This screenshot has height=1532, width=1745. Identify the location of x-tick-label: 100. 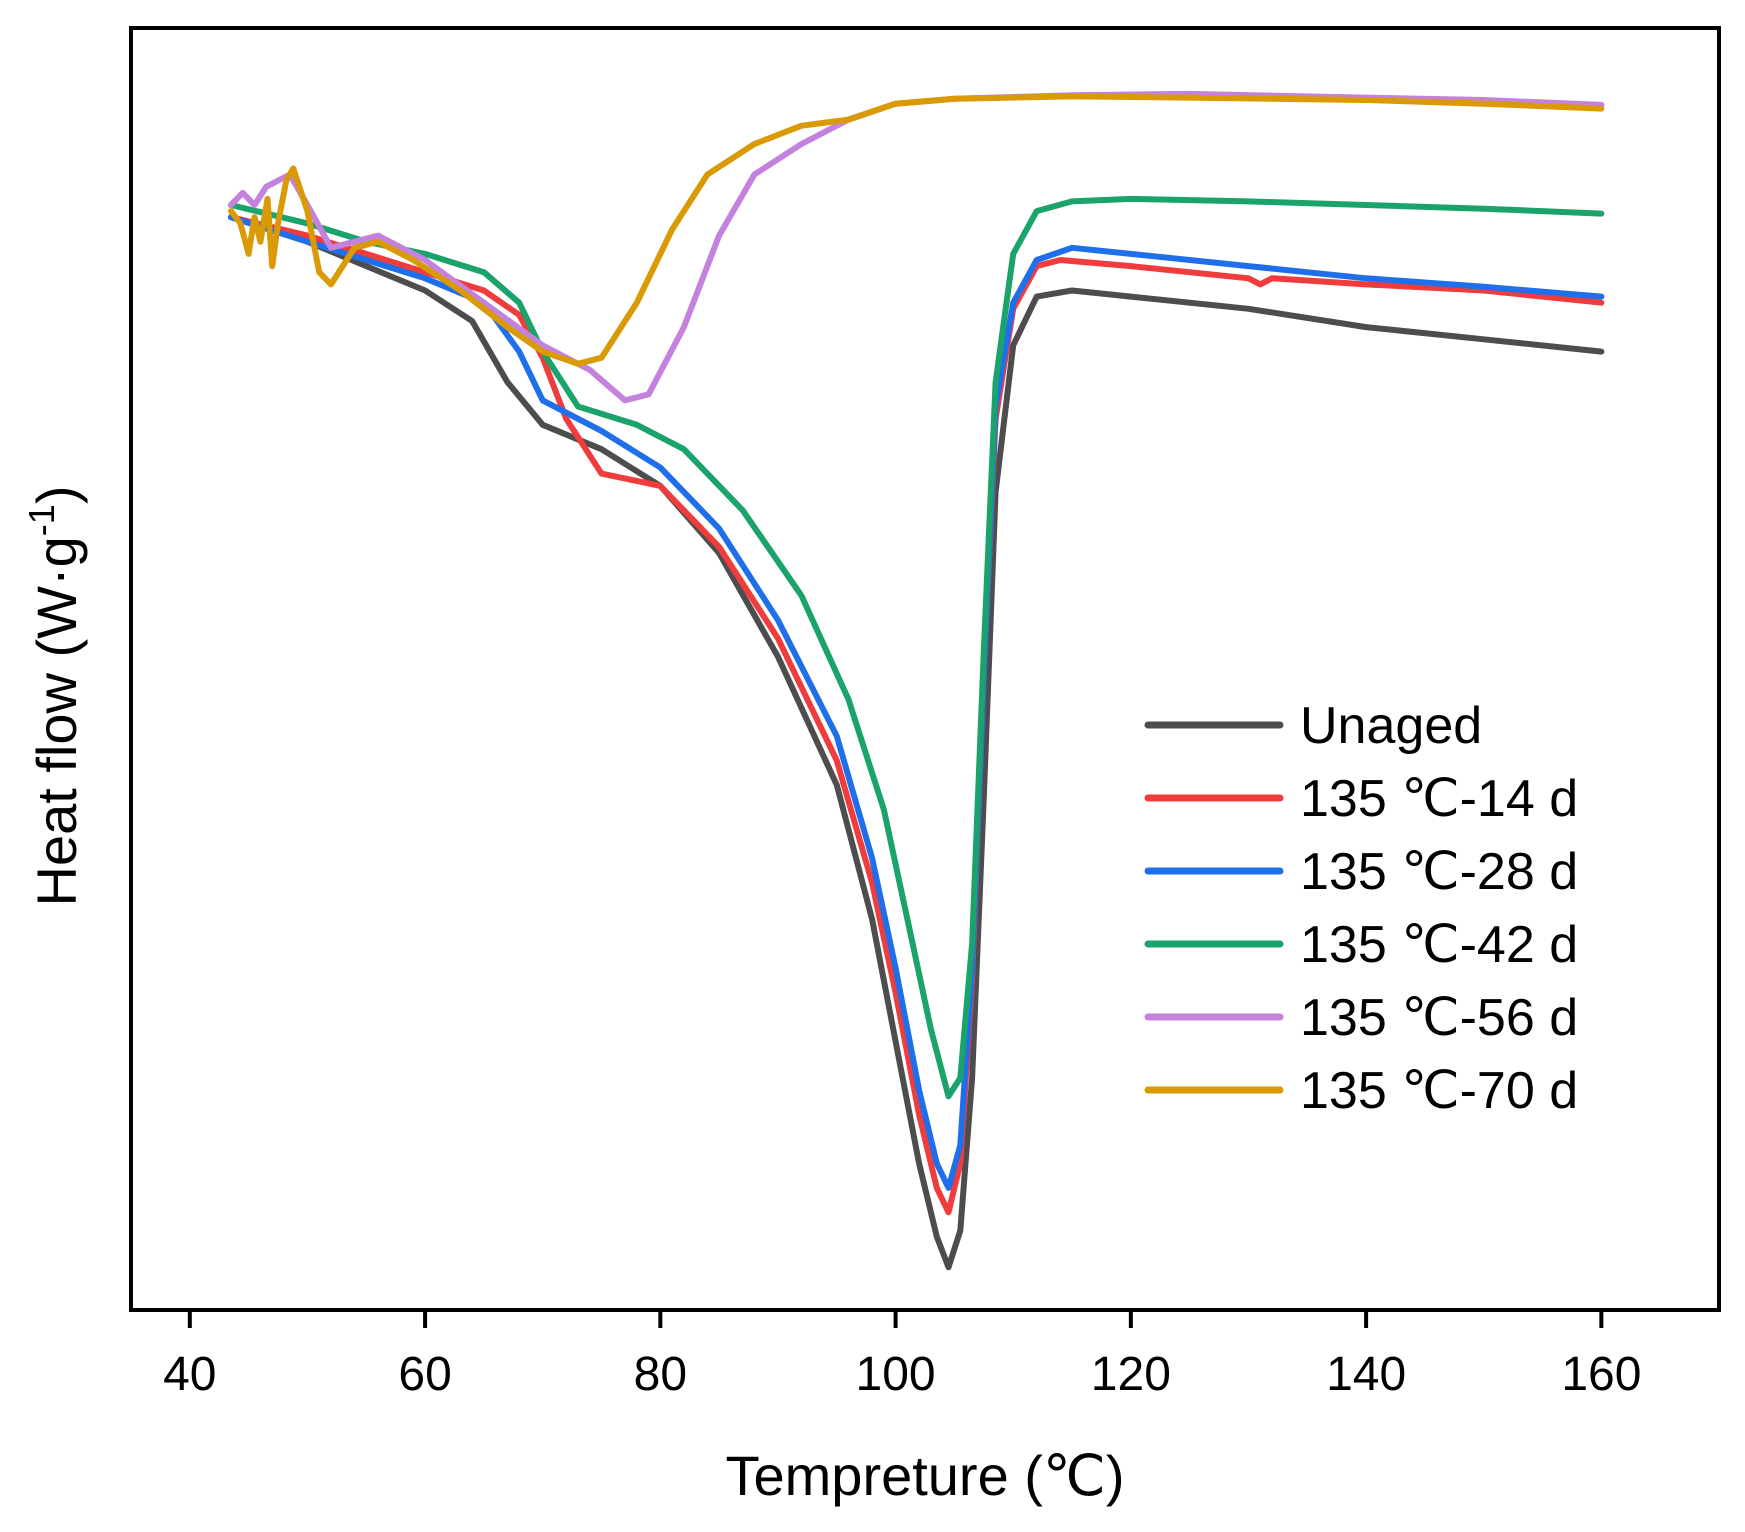
(896, 1374).